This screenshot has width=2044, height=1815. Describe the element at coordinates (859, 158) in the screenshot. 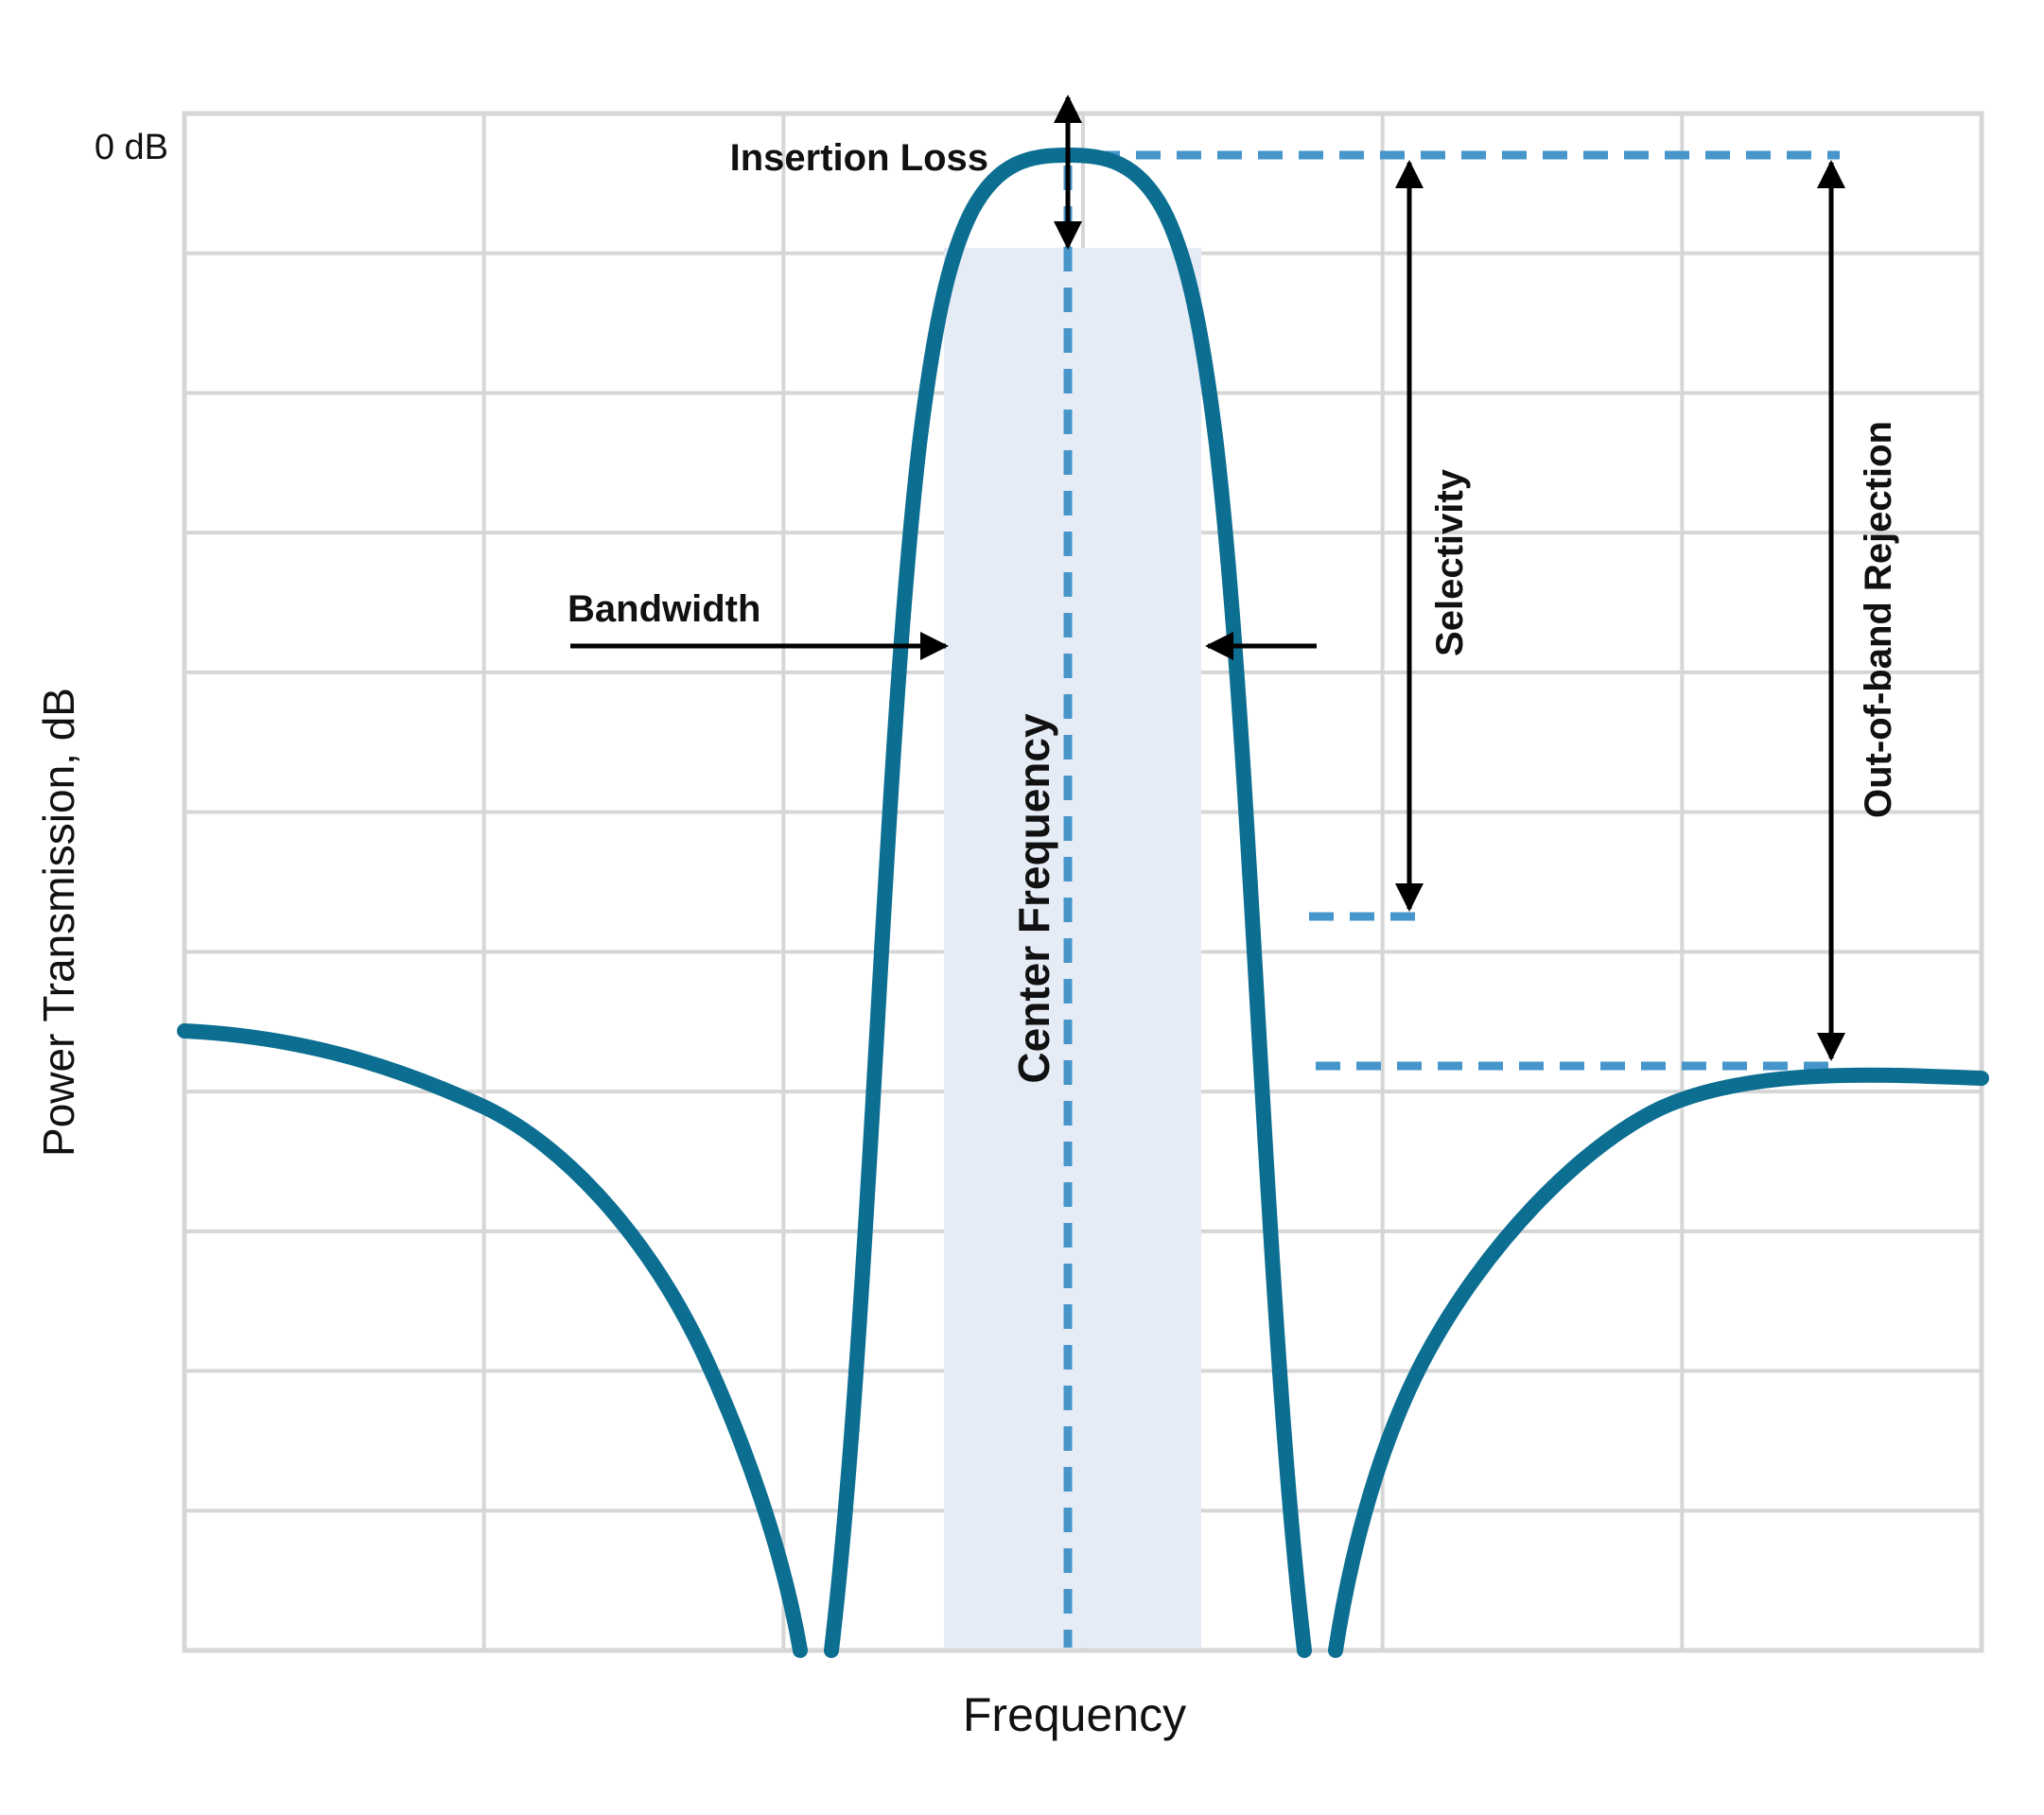

I see `insertion-loss-label: Insertion Loss` at that location.